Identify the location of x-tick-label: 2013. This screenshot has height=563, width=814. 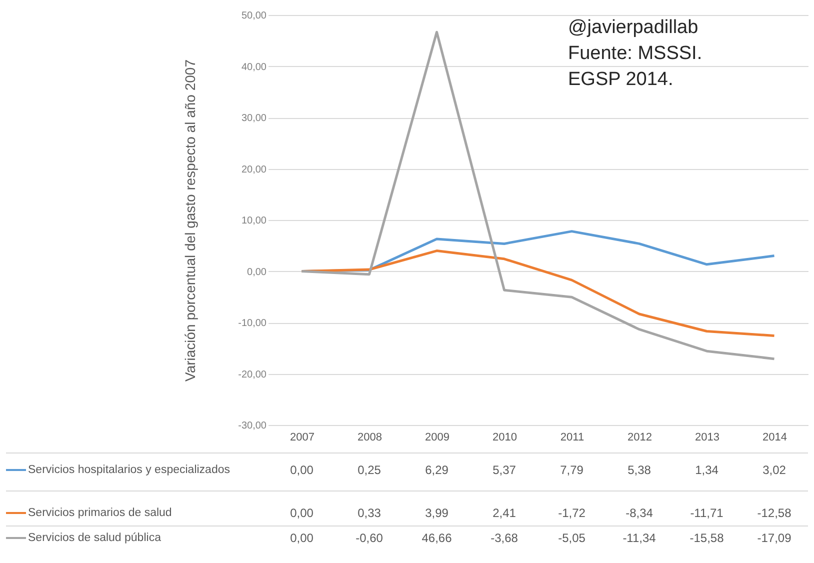
(707, 438).